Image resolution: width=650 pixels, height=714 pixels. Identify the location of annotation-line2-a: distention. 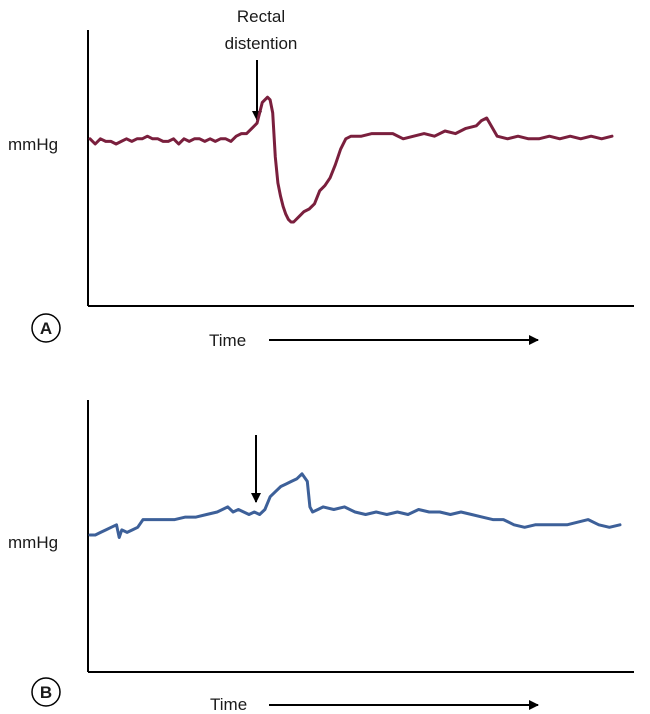
(261, 43).